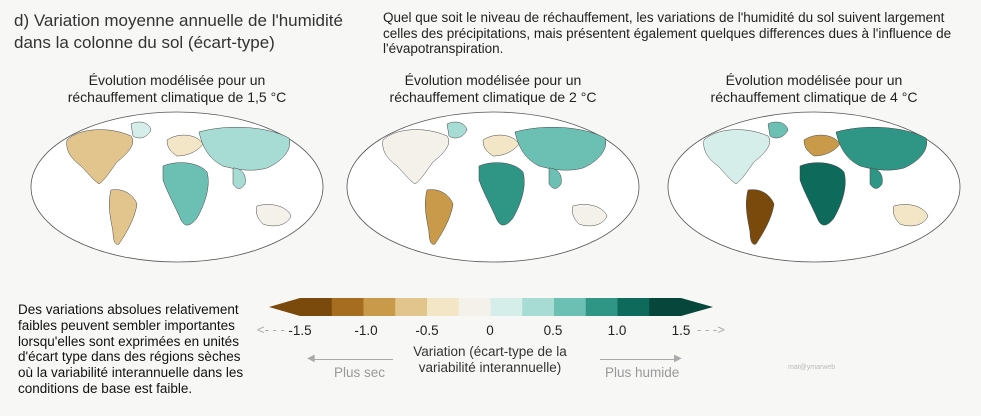 The image size is (981, 416). Describe the element at coordinates (711, 329) in the screenshot. I see `dashed-arrow-right-icon: - - ->` at that location.